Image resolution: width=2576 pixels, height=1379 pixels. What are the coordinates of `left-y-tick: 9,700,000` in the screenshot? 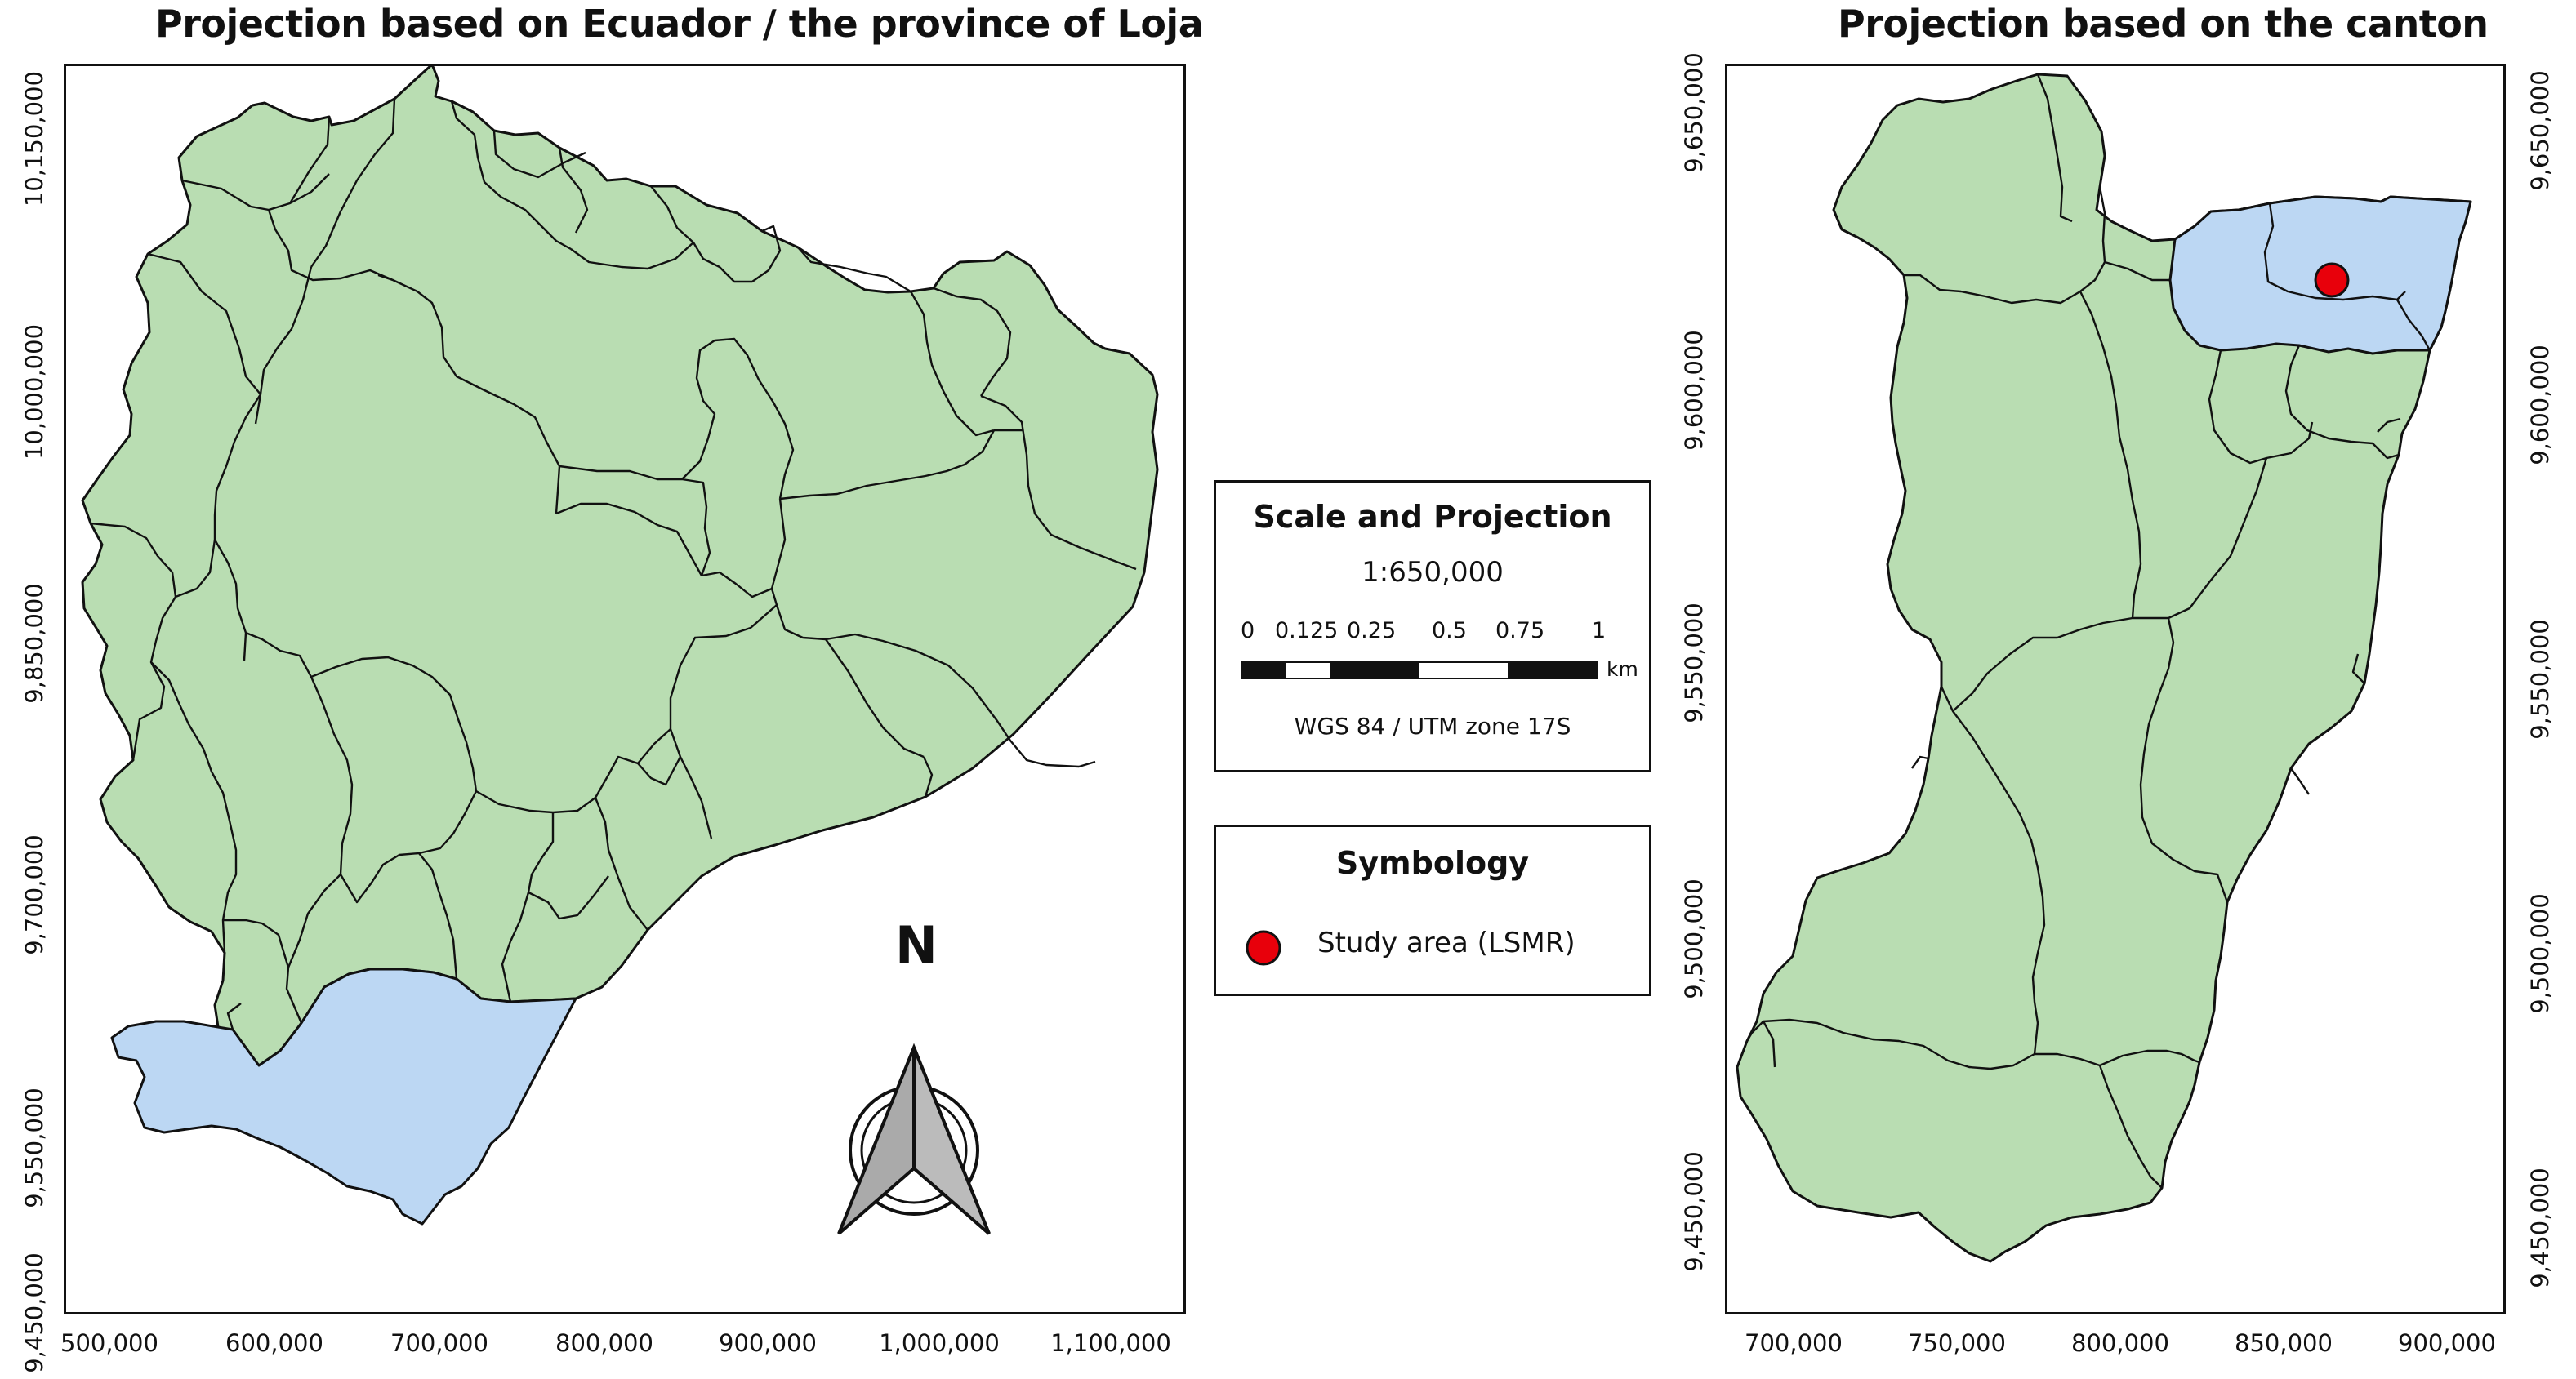 It's located at (34, 894).